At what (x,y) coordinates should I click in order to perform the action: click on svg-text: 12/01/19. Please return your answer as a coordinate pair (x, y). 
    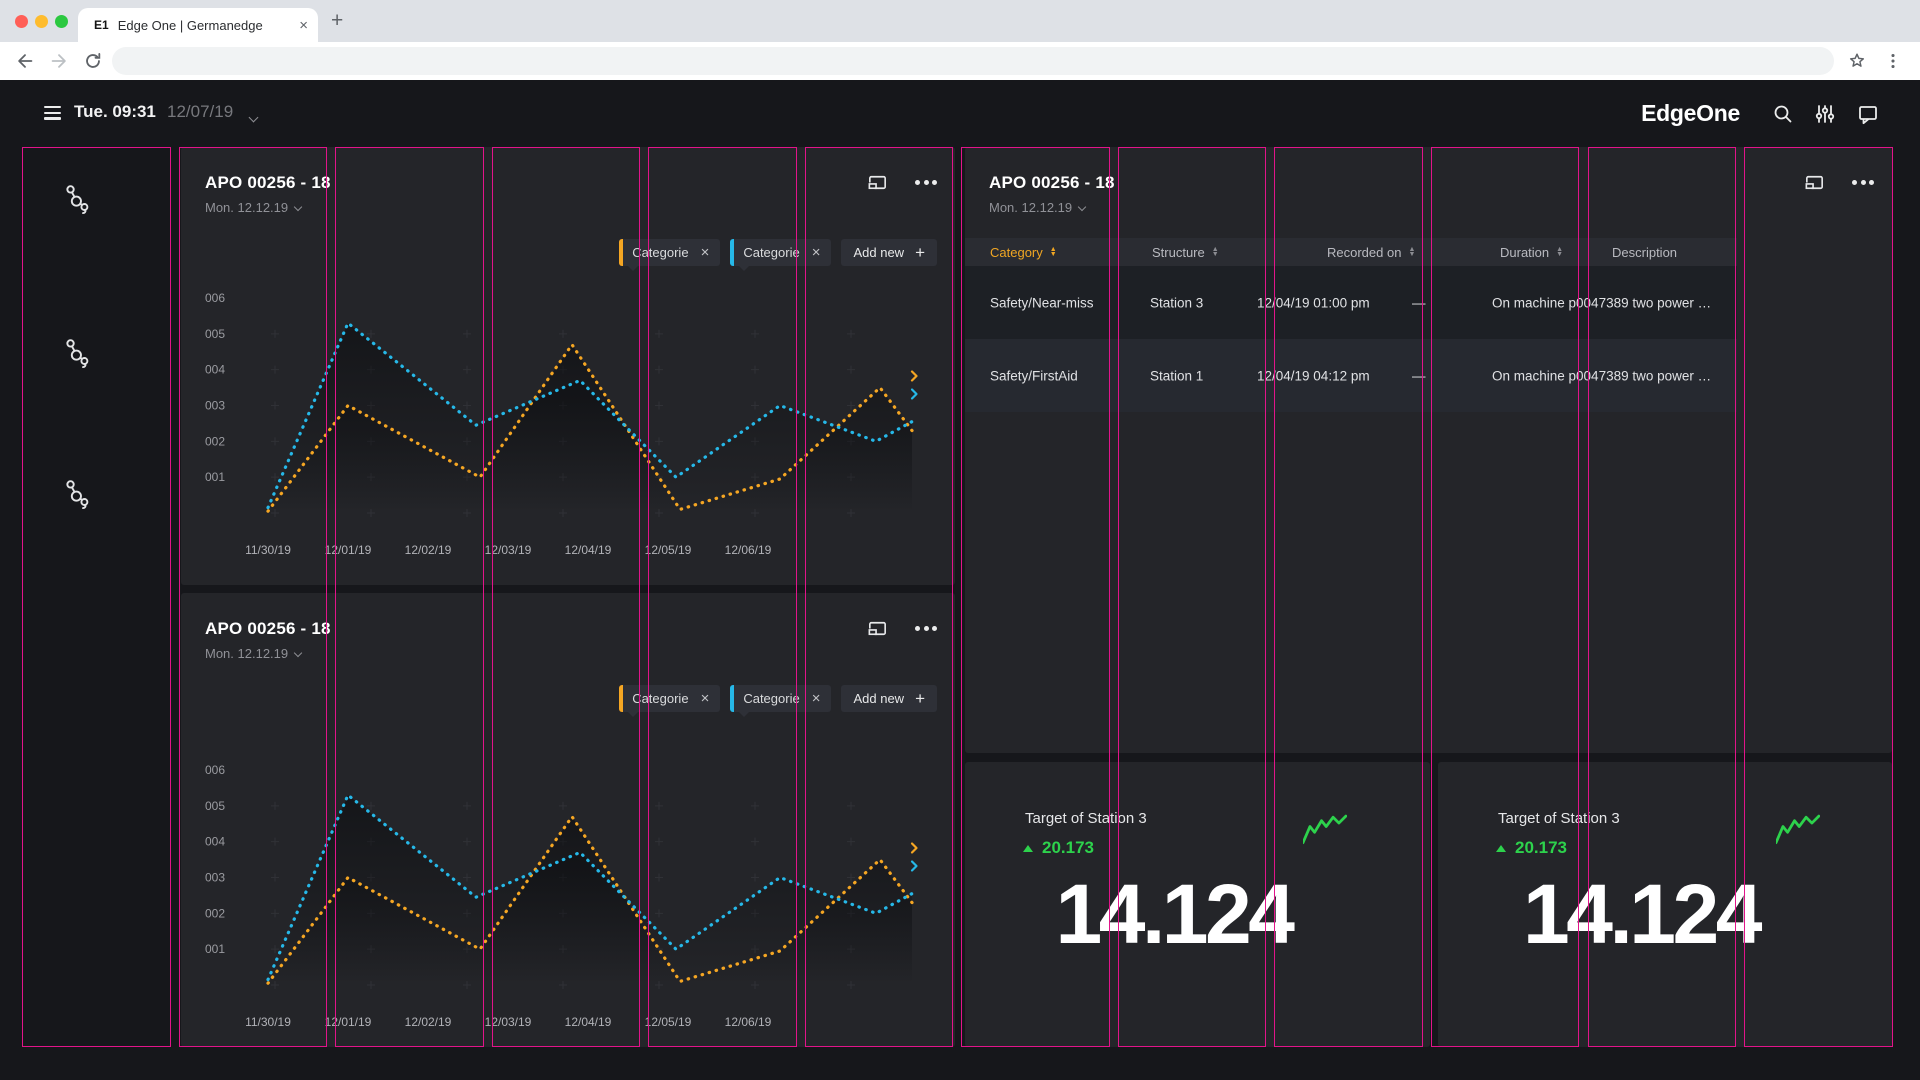
    Looking at the image, I should click on (348, 550).